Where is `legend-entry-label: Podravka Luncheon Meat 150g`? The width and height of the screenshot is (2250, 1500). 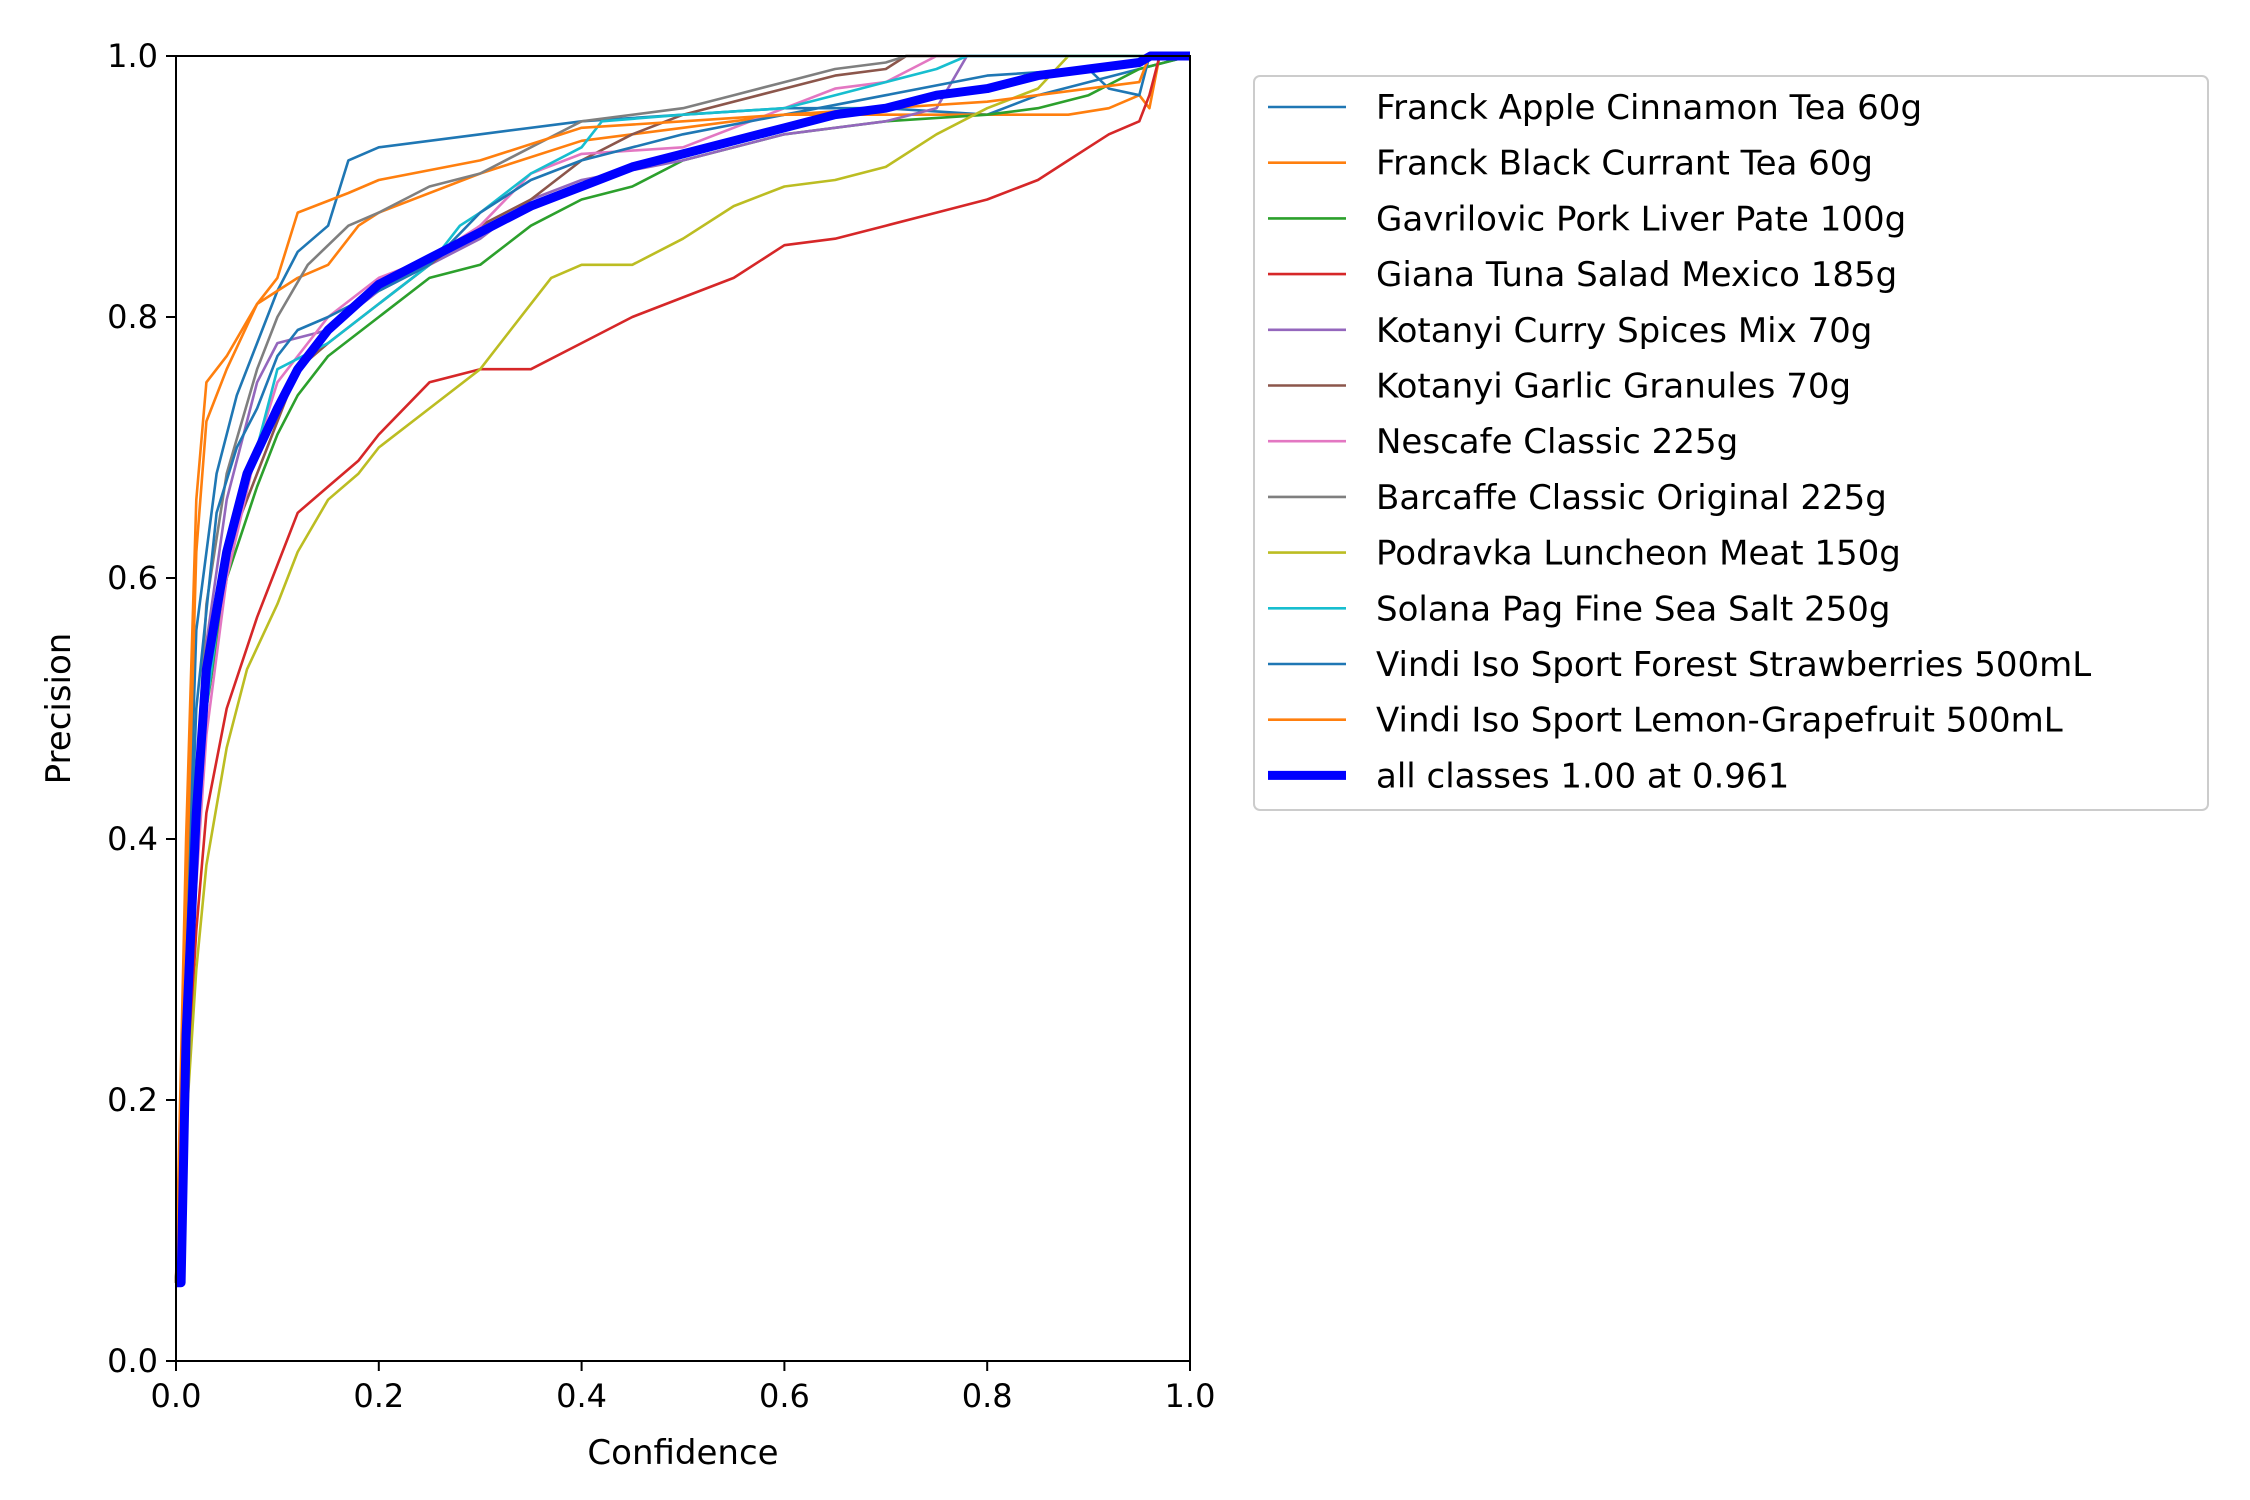 legend-entry-label: Podravka Luncheon Meat 150g is located at coordinates (1638, 554).